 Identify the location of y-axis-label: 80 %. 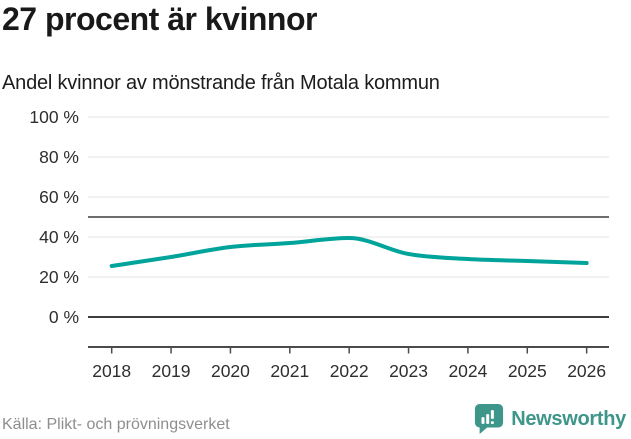
(59, 157).